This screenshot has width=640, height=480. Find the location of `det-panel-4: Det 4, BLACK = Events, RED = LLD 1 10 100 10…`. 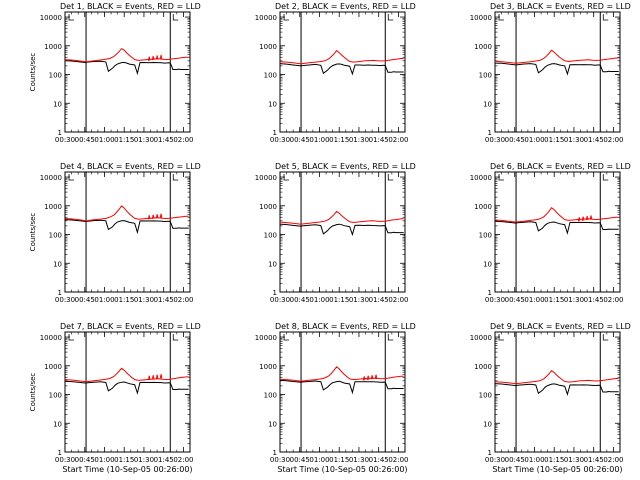

det-panel-4: Det 4, BLACK = Events, RED = LLD 1 10 100 10… is located at coordinates (115, 233).